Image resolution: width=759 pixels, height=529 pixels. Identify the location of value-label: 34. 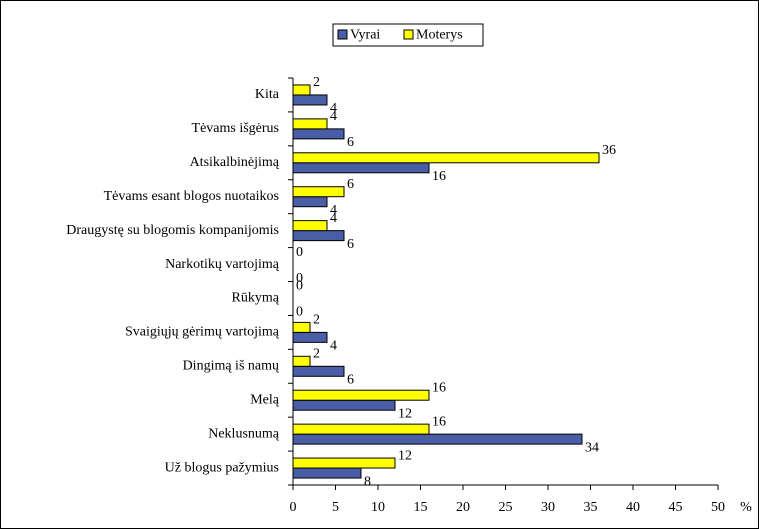
(592, 447).